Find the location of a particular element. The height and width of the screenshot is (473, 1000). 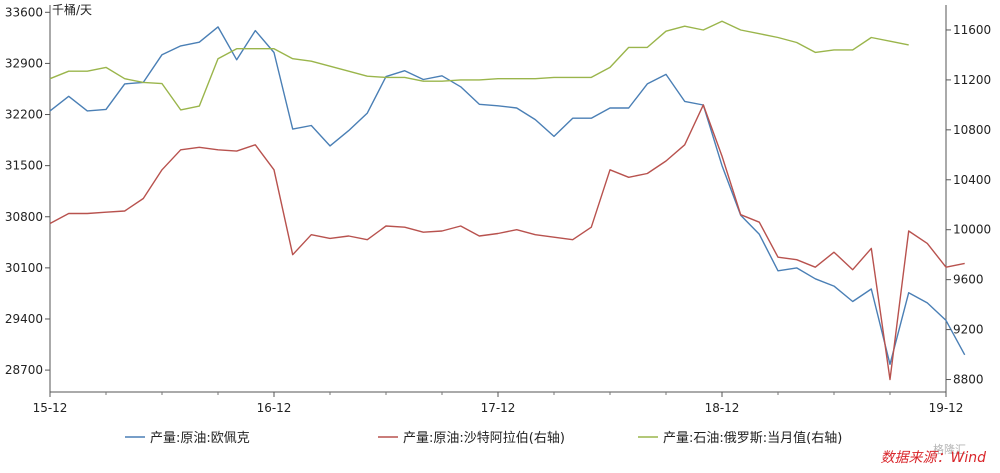

left-tick-label: 30800 is located at coordinates (24, 217).